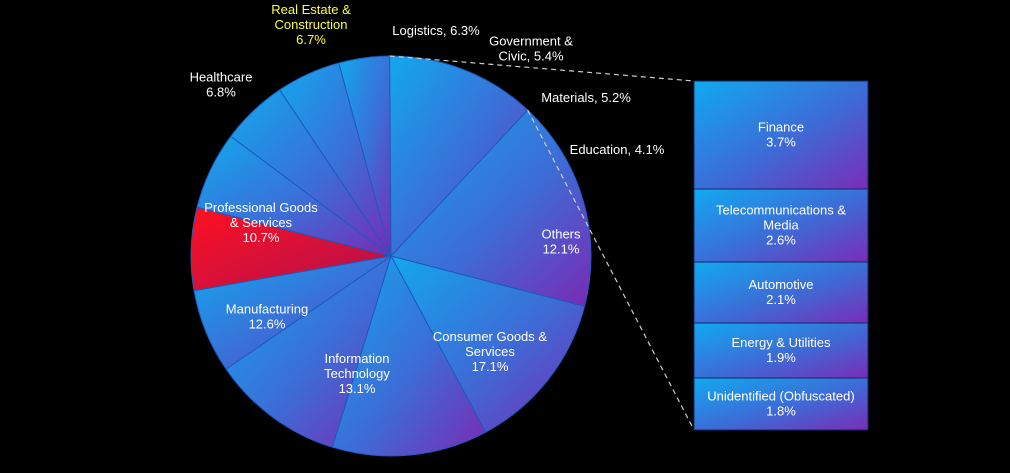 The width and height of the screenshot is (1010, 473). I want to click on breakout-label-automotive: Automotive 2.1%, so click(780, 292).